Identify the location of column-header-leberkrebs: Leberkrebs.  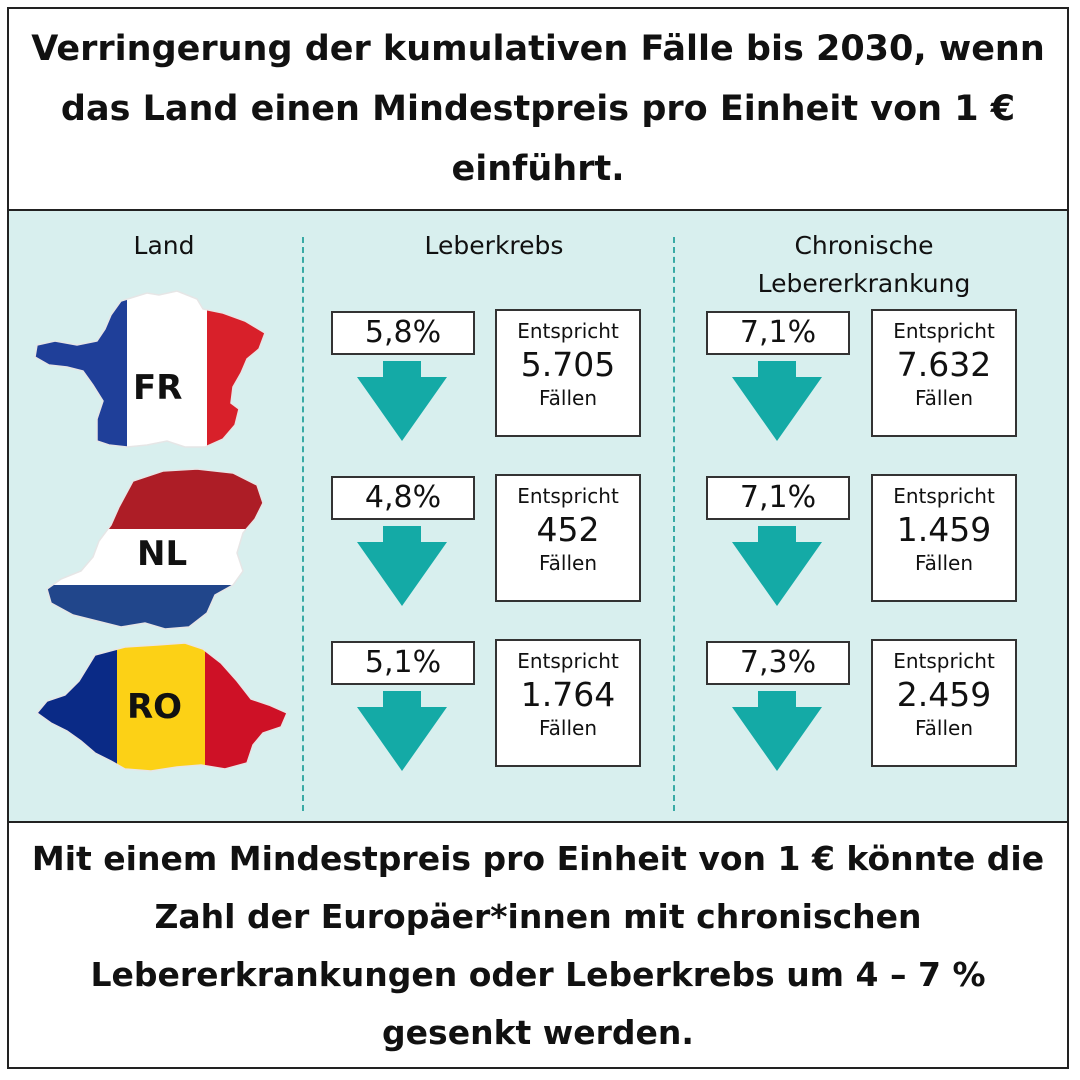
(494, 245).